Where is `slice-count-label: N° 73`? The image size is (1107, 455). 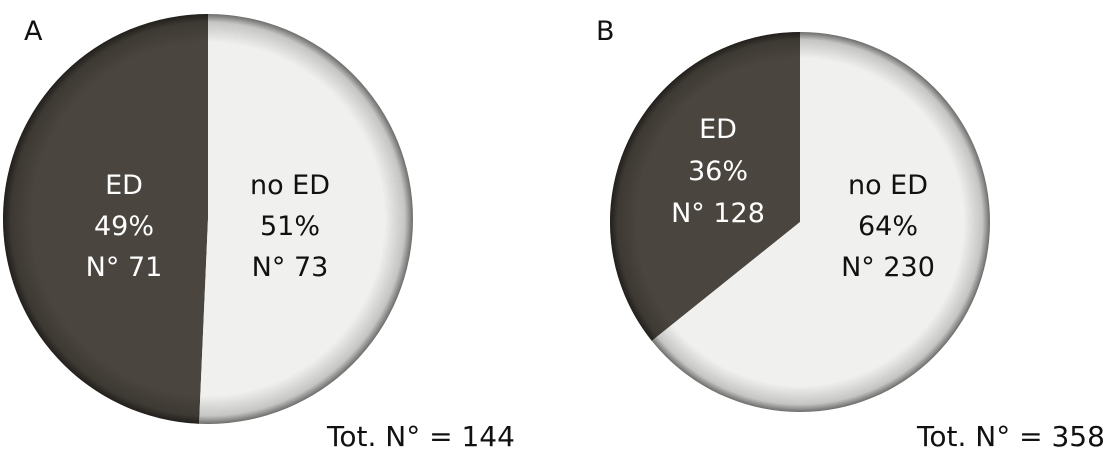
slice-count-label: N° 73 is located at coordinates (290, 267).